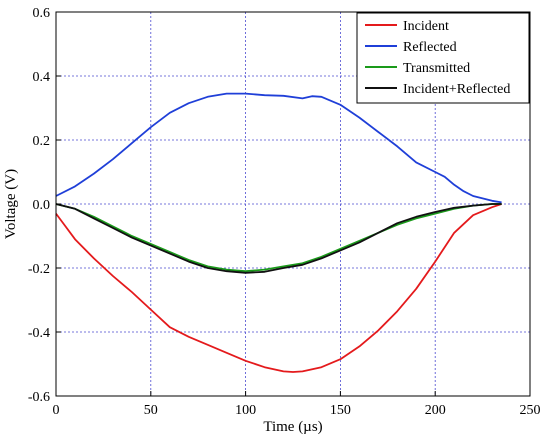 The width and height of the screenshot is (550, 441). Describe the element at coordinates (42, 141) in the screenshot. I see `y-tick-label: 0.2` at that location.